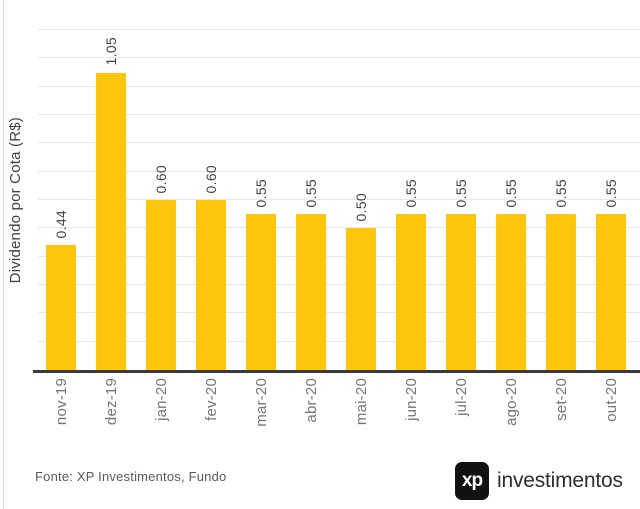  What do you see at coordinates (311, 400) in the screenshot?
I see `x-axis-label: abr-20` at bounding box center [311, 400].